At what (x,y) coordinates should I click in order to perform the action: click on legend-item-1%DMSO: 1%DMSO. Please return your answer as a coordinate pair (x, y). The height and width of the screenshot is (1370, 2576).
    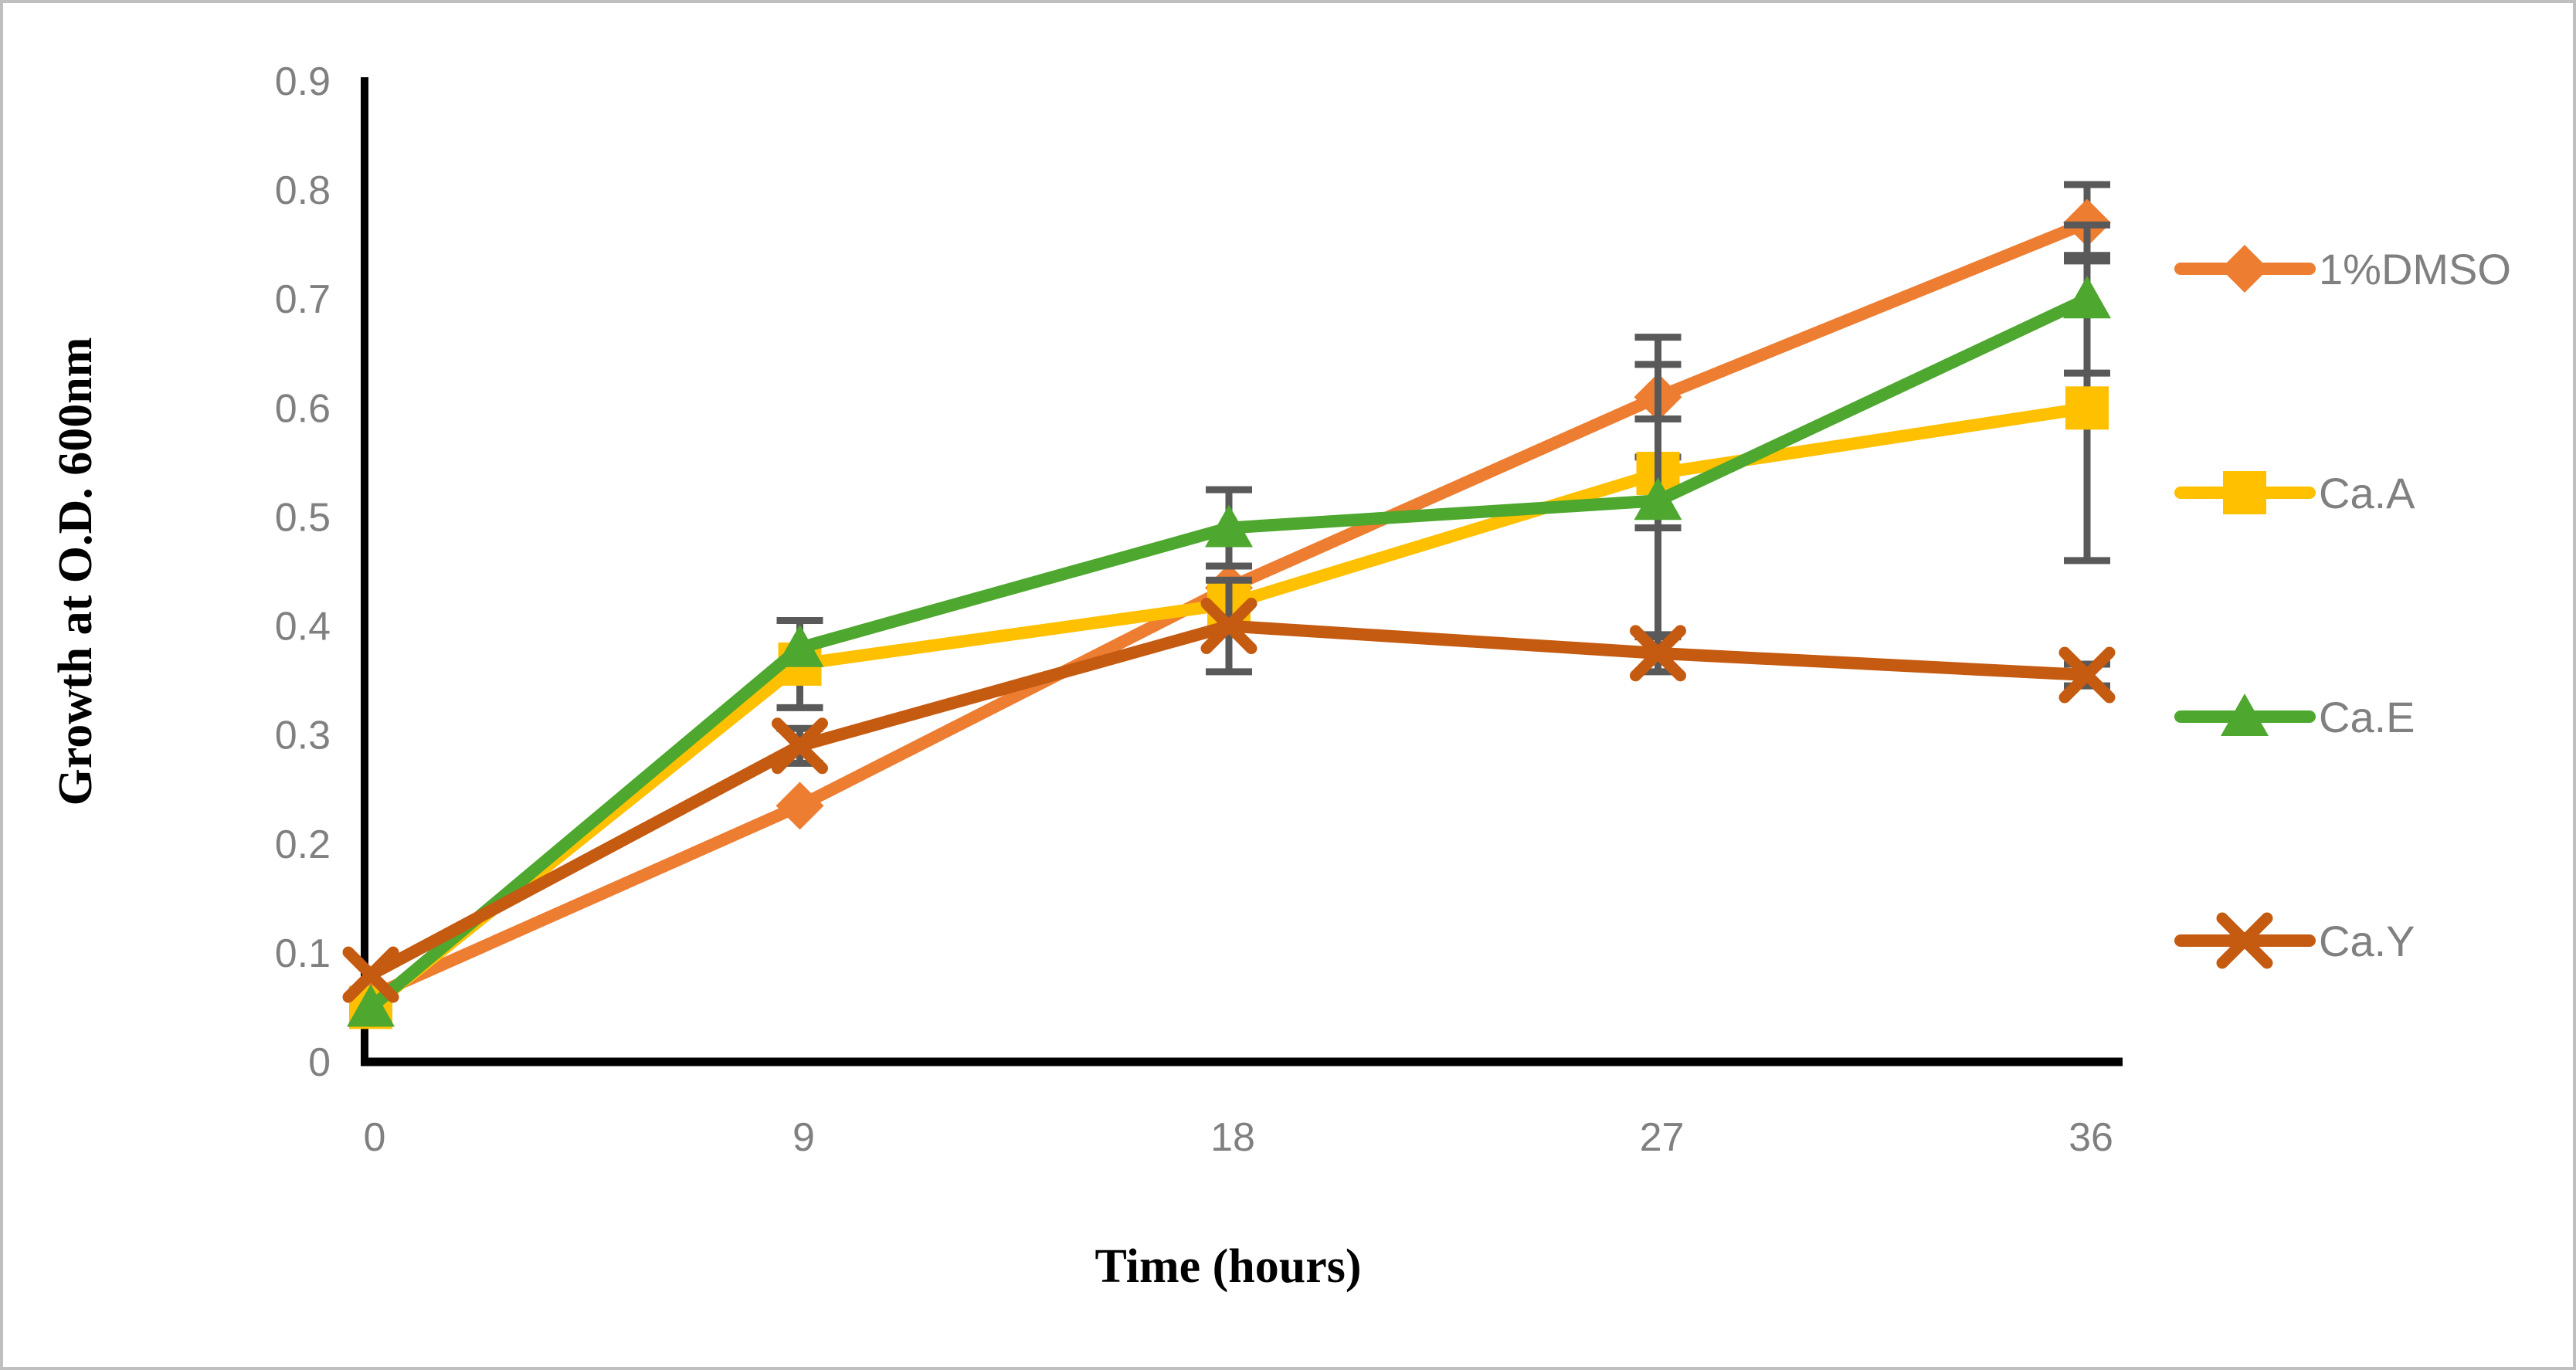
    Looking at the image, I should click on (2342, 269).